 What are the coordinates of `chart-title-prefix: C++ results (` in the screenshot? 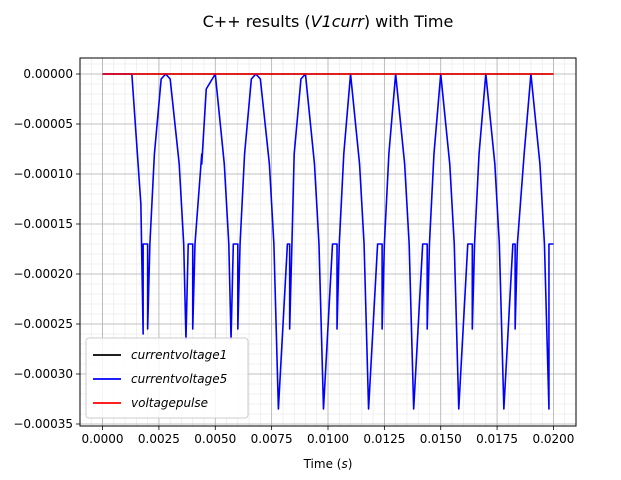 It's located at (257, 21).